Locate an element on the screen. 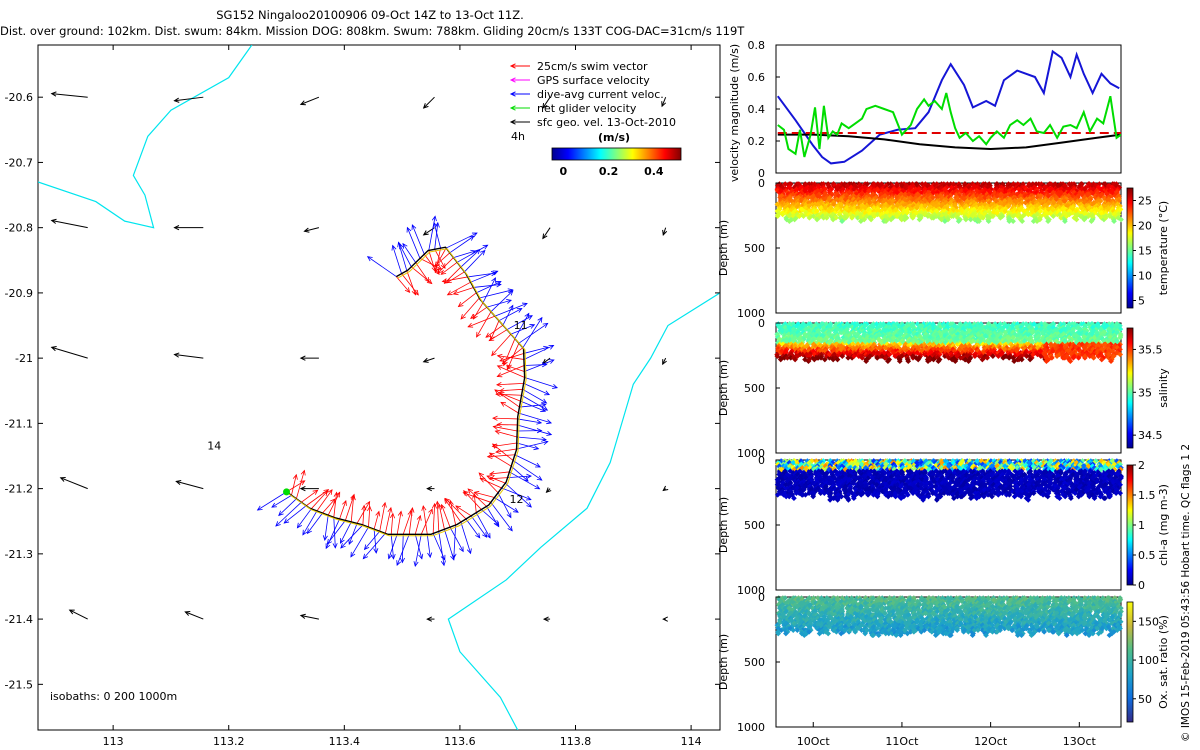 This screenshot has width=1200, height=750. velocity-ytick-label: 0.2 is located at coordinates (757, 141).